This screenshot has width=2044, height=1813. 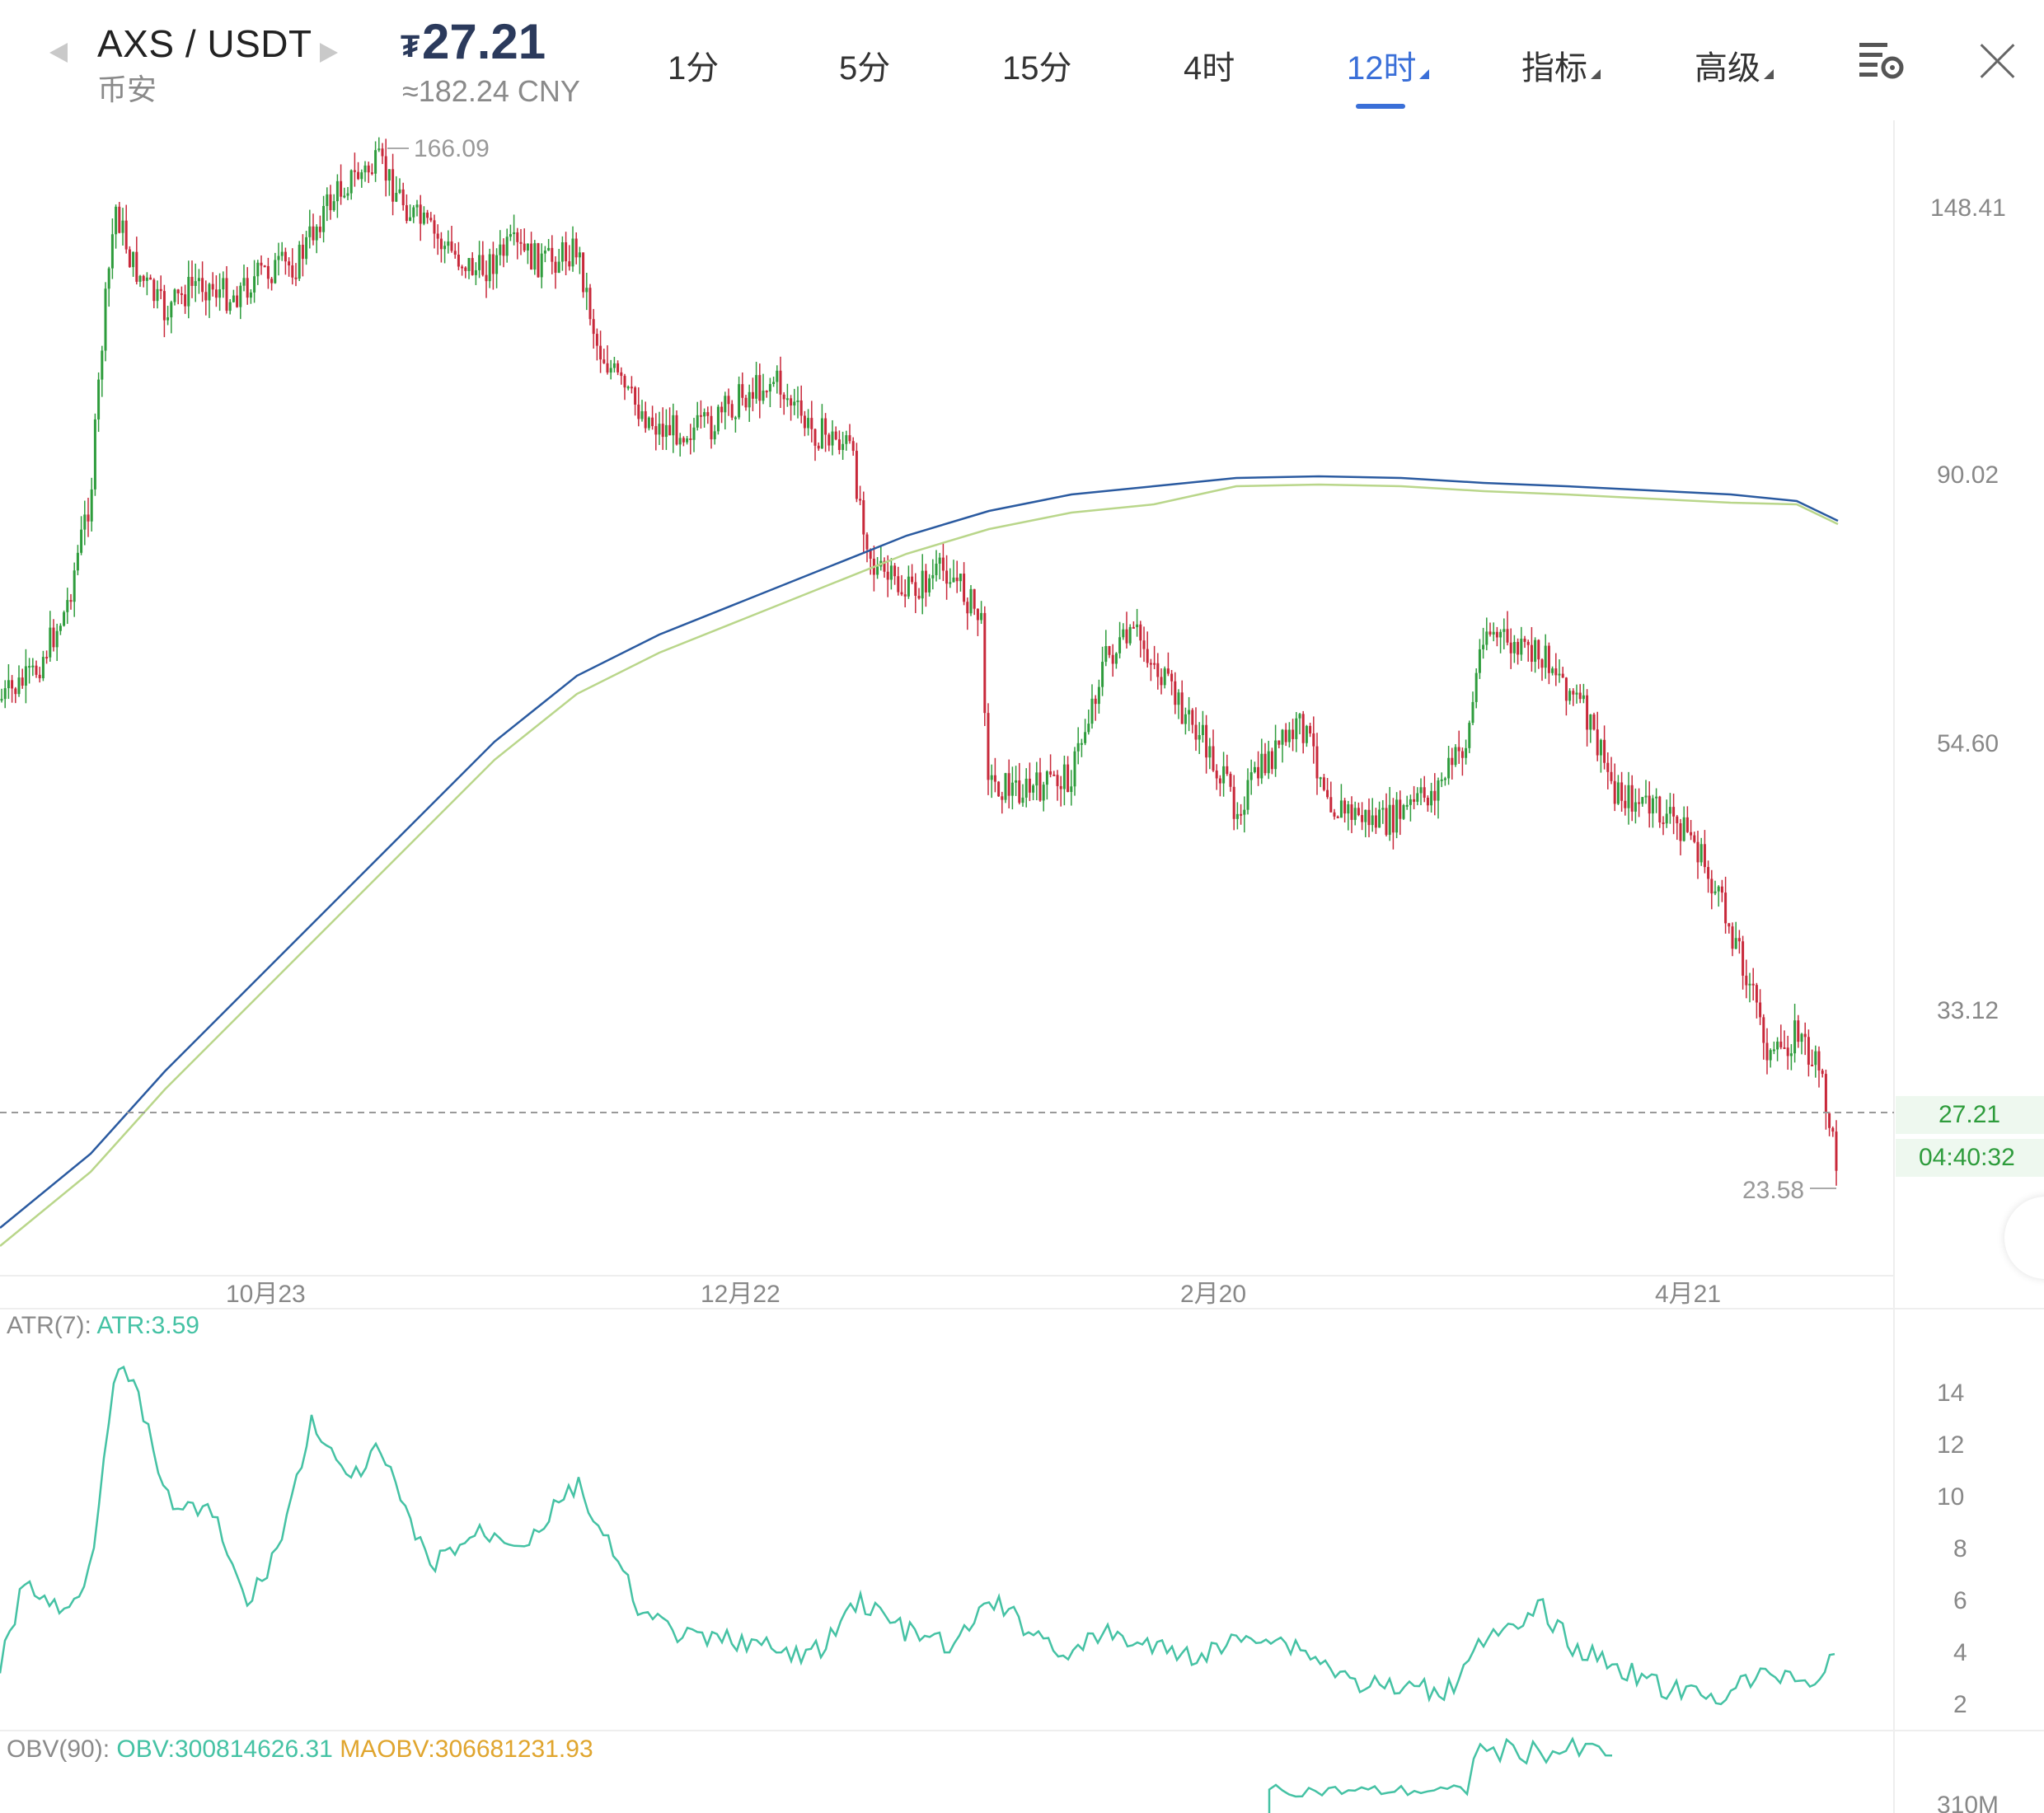 What do you see at coordinates (1209, 68) in the screenshot?
I see `tab-4h: 4时` at bounding box center [1209, 68].